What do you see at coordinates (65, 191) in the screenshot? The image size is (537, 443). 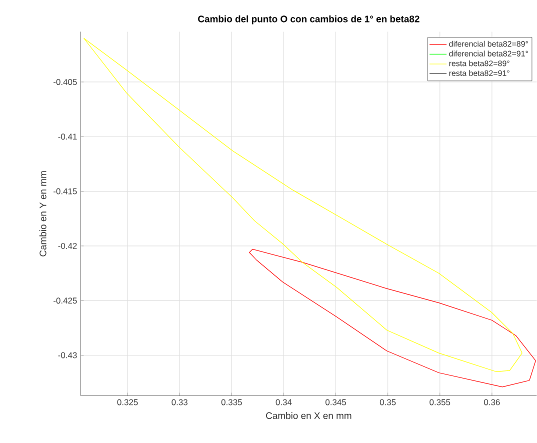 I see `y-tick-label: -0.415` at bounding box center [65, 191].